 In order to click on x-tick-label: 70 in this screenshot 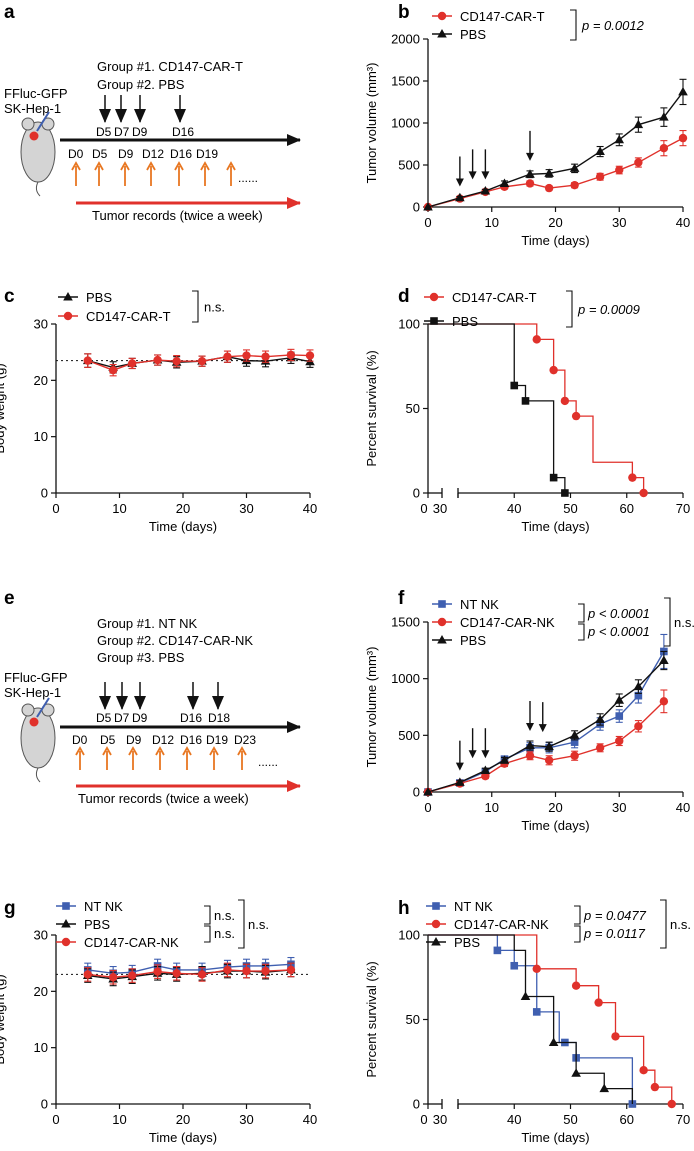, I will do `click(683, 1119)`.